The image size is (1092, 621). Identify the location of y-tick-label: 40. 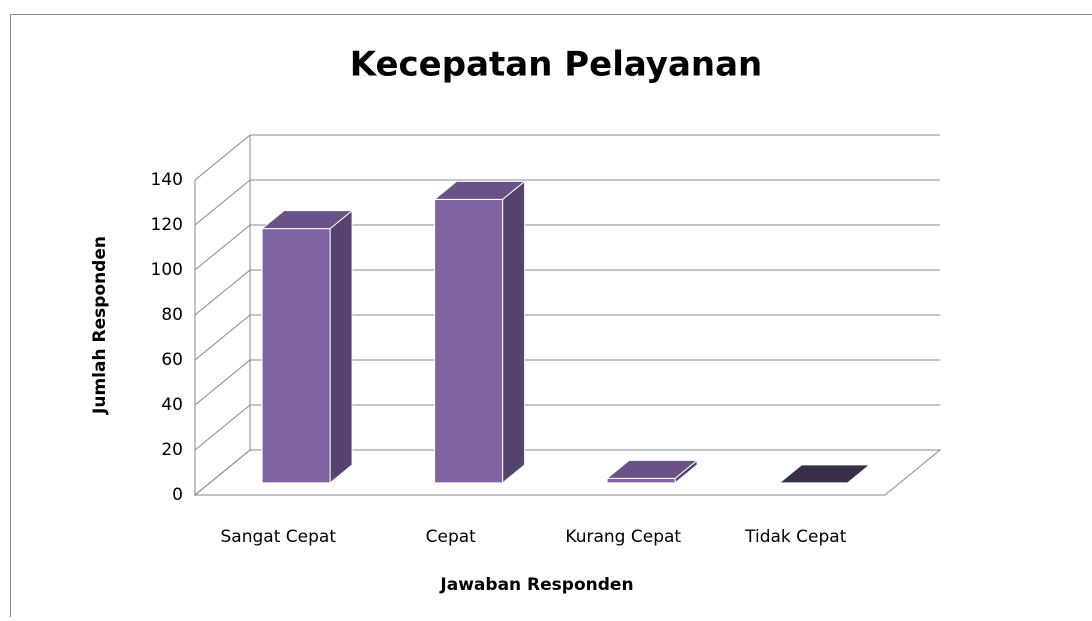
(172, 405).